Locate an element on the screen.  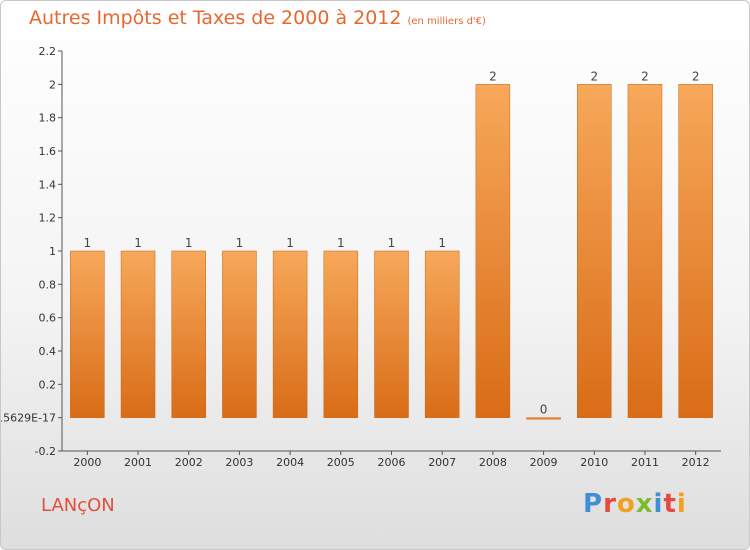
bar-2002 is located at coordinates (188, 334).